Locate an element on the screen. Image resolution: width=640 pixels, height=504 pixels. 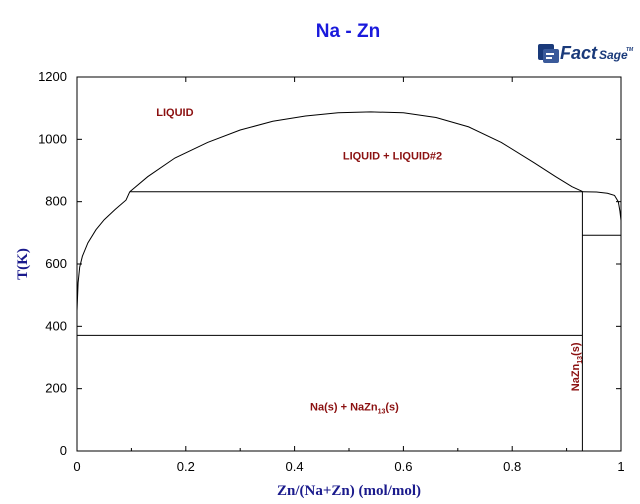
x-tick-label: 0.8 is located at coordinates (512, 466).